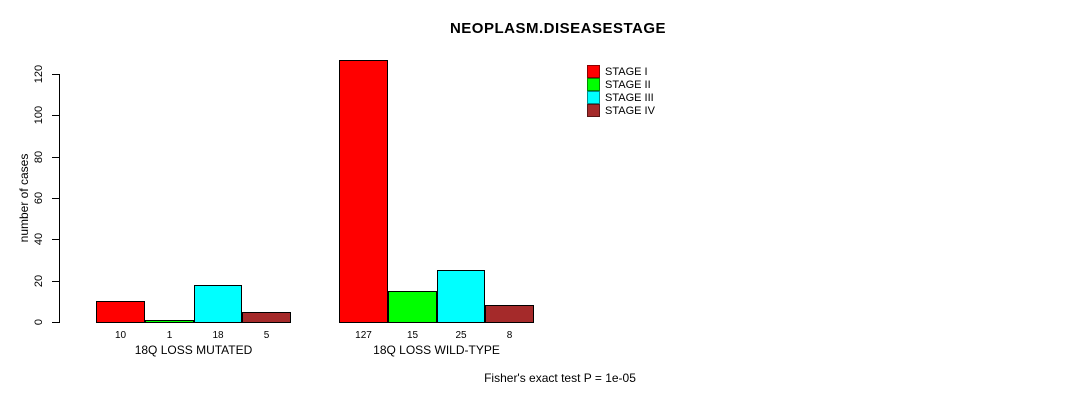 The height and width of the screenshot is (400, 1090). Describe the element at coordinates (630, 110) in the screenshot. I see `legend-label: STAGE IV` at that location.